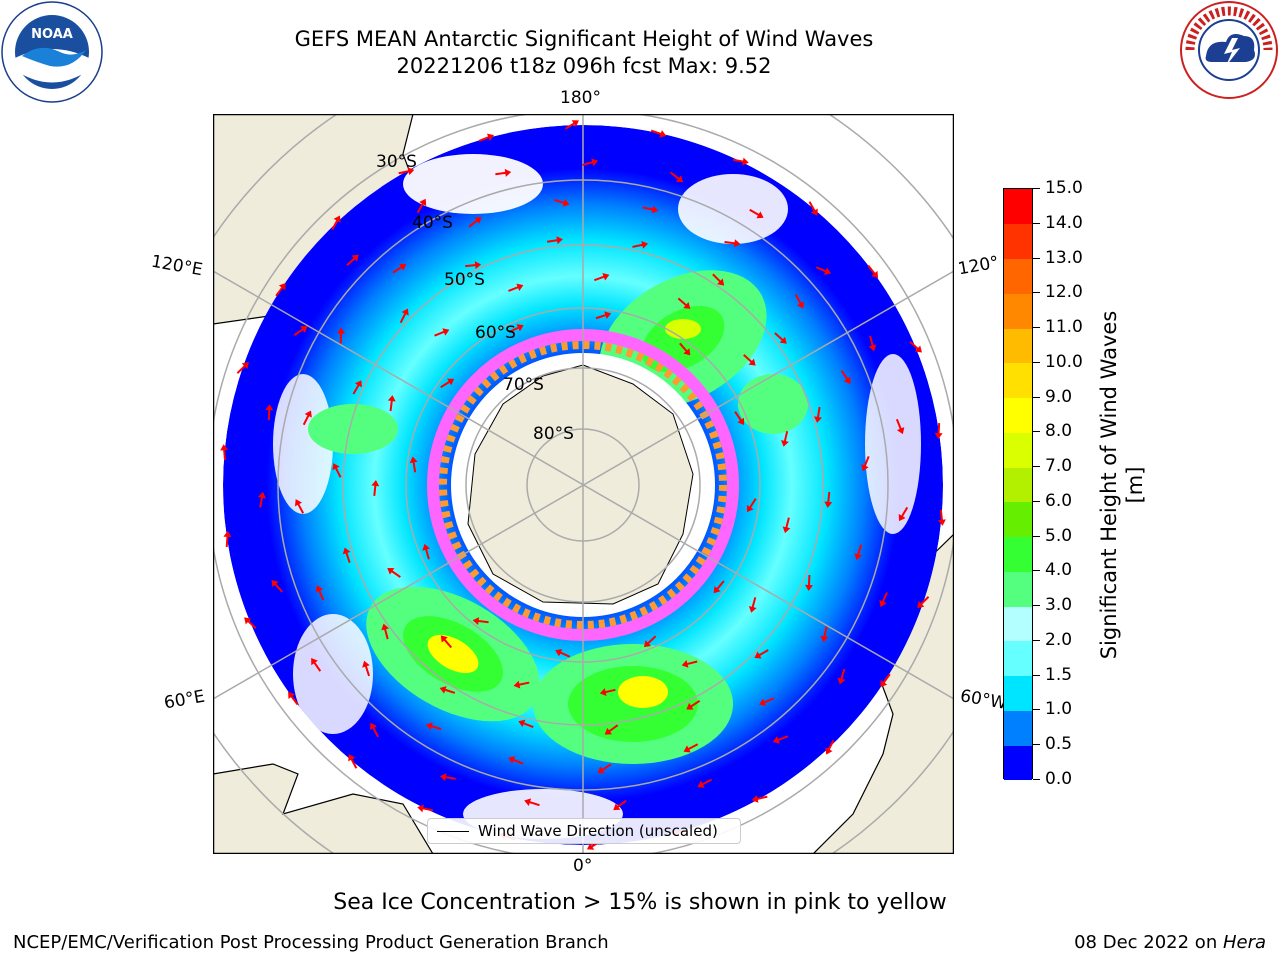  I want to click on colorbar-tick-label: 12.0, so click(1064, 292).